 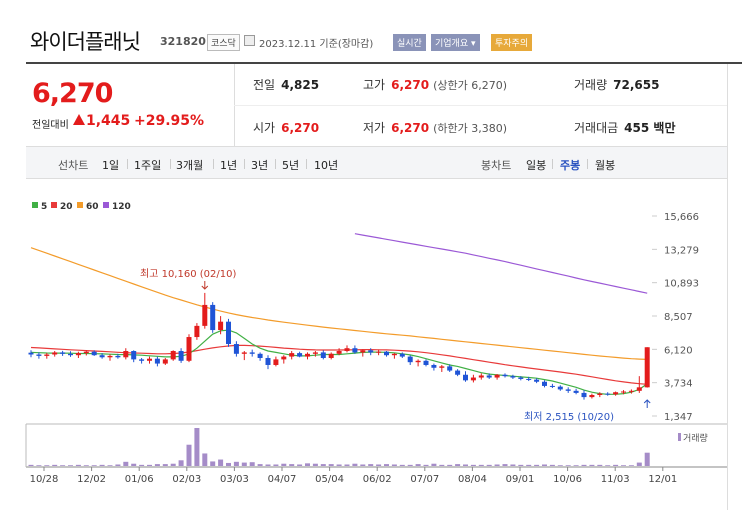 What do you see at coordinates (624, 127) in the screenshot?
I see `amount-stat: 거래대금 455 백만` at bounding box center [624, 127].